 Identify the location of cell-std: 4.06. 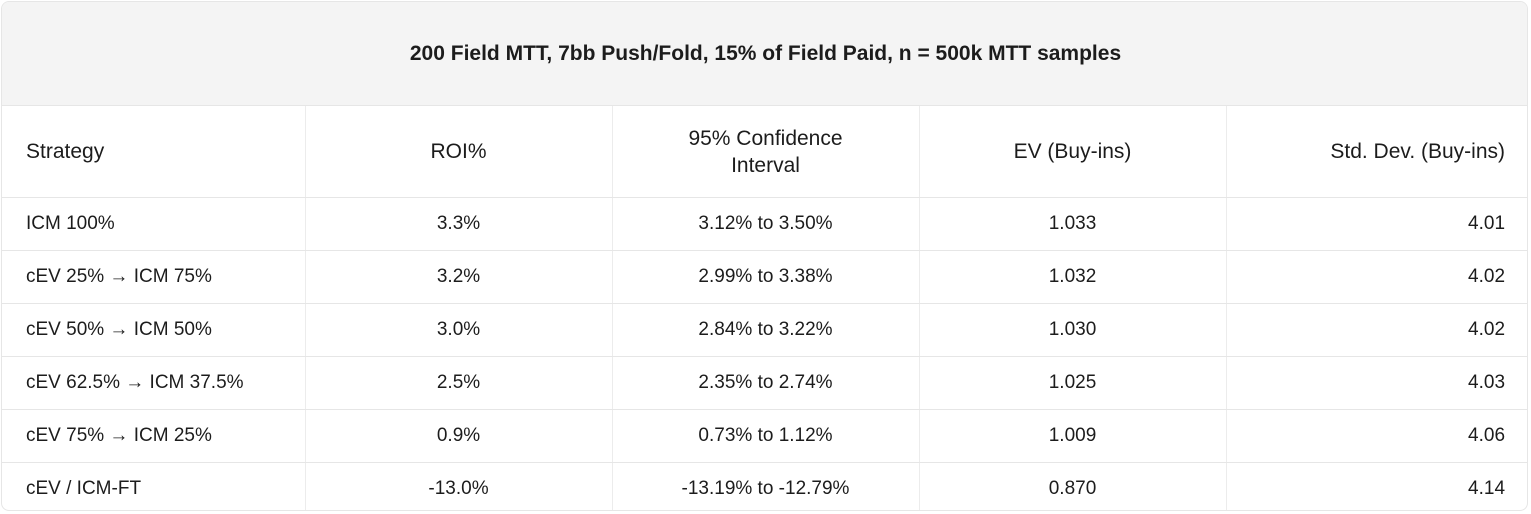
(1376, 436).